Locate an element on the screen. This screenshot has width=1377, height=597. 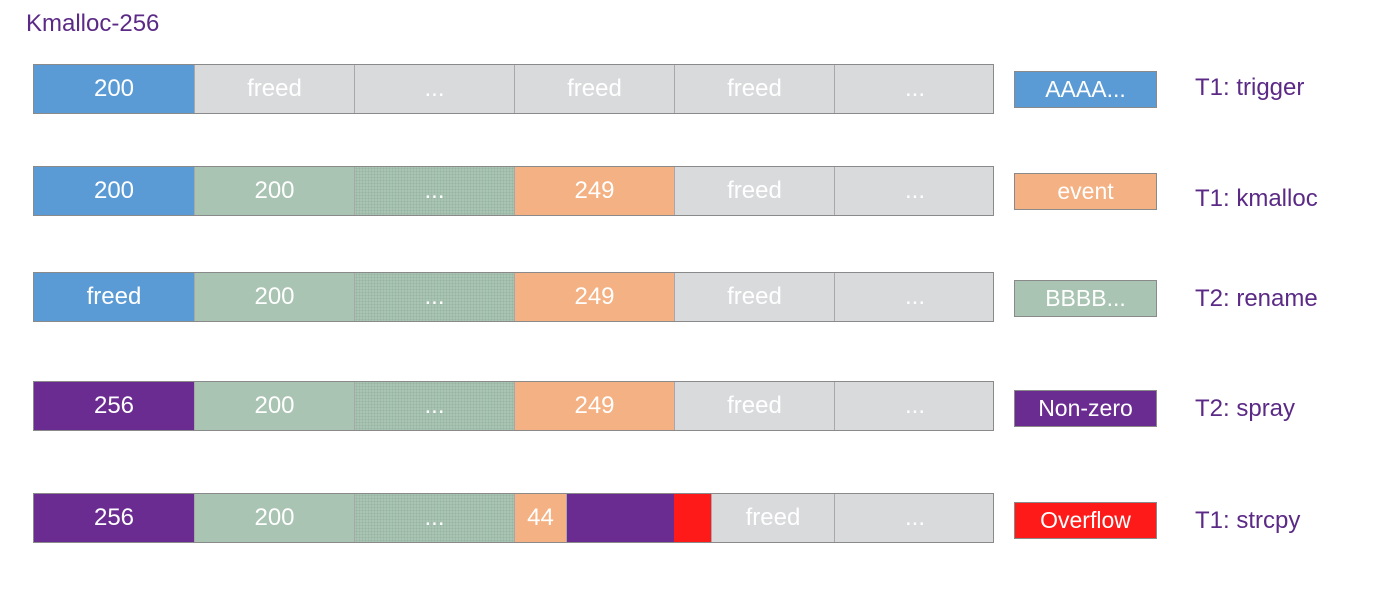
legend-box: Overflow is located at coordinates (1085, 520).